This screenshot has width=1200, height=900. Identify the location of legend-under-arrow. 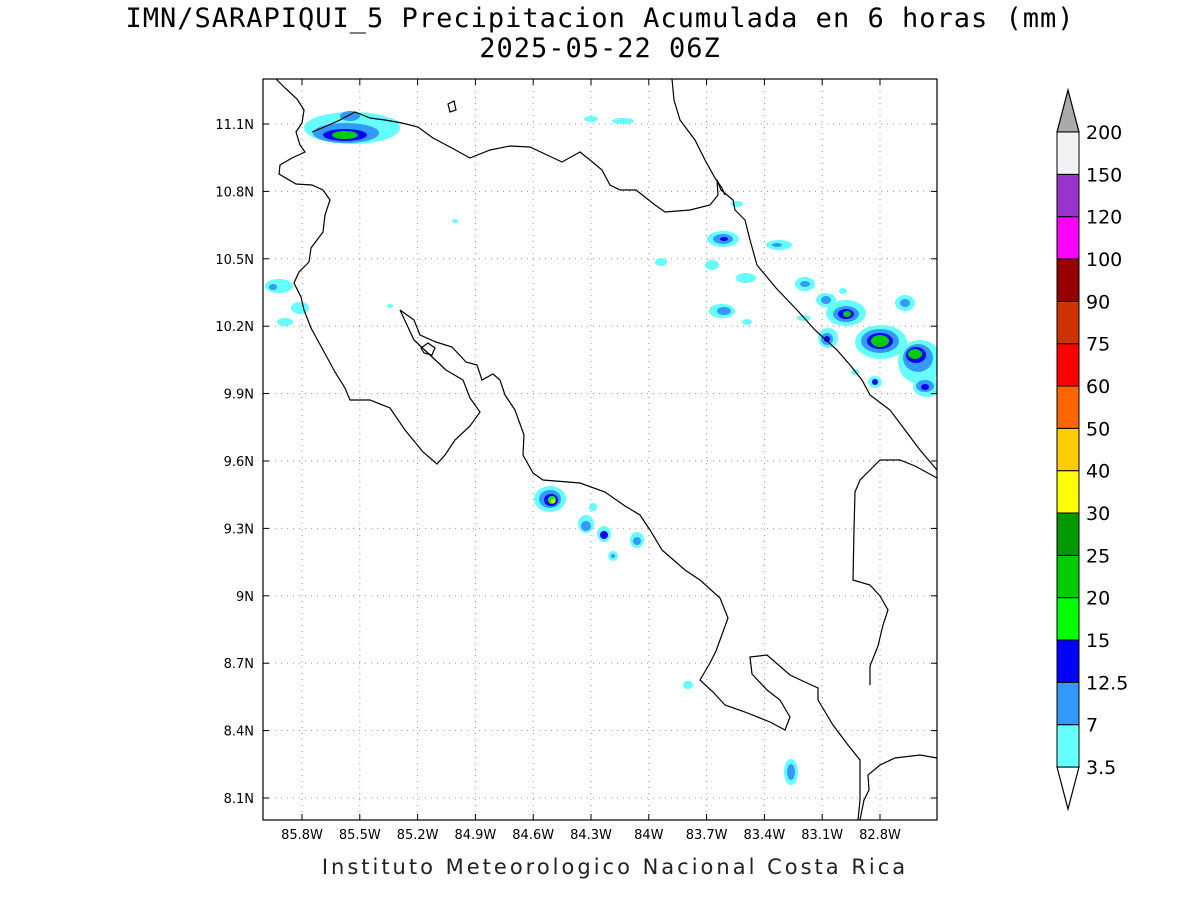
(1068, 789).